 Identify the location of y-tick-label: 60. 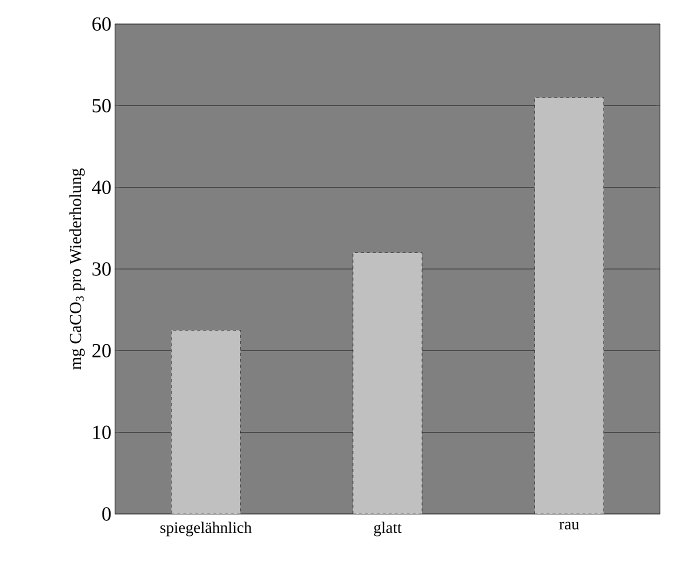
(101, 24).